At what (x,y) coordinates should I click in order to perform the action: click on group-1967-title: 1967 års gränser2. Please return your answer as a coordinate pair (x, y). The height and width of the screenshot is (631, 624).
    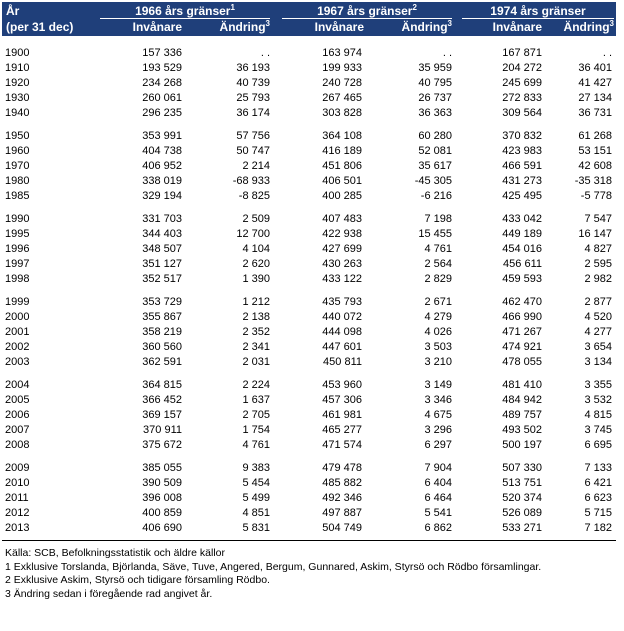
    Looking at the image, I should click on (367, 11).